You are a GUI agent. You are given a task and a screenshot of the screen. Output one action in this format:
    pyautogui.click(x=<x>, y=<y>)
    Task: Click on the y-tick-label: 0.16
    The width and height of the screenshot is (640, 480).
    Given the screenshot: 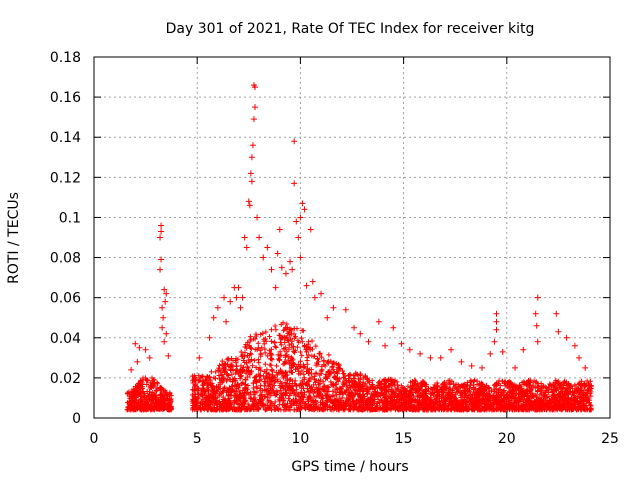 What is the action you would take?
    pyautogui.click(x=65, y=98)
    